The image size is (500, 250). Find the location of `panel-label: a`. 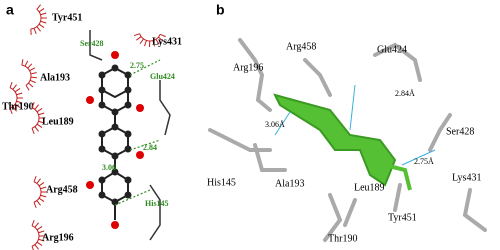

panel-label: a is located at coordinates (10, 10).